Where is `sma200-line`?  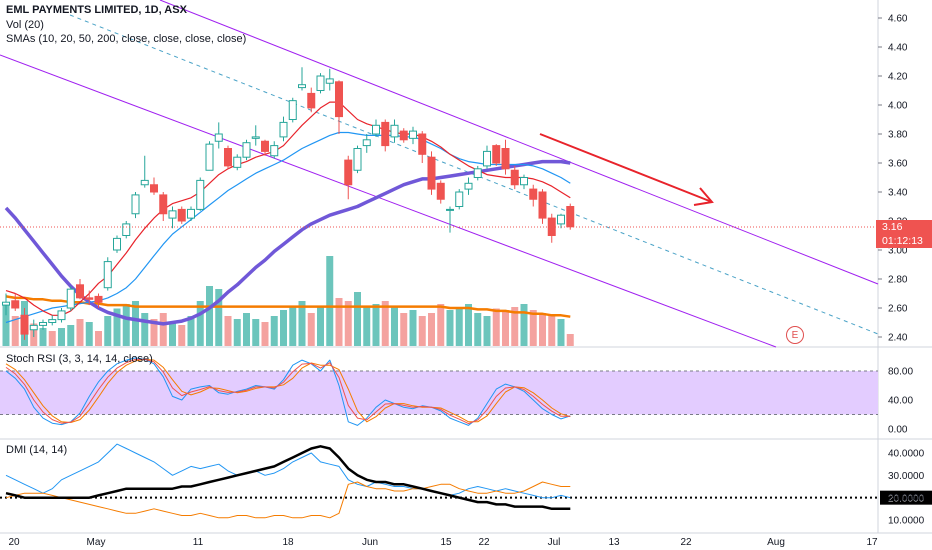
sma200-line is located at coordinates (288, 306).